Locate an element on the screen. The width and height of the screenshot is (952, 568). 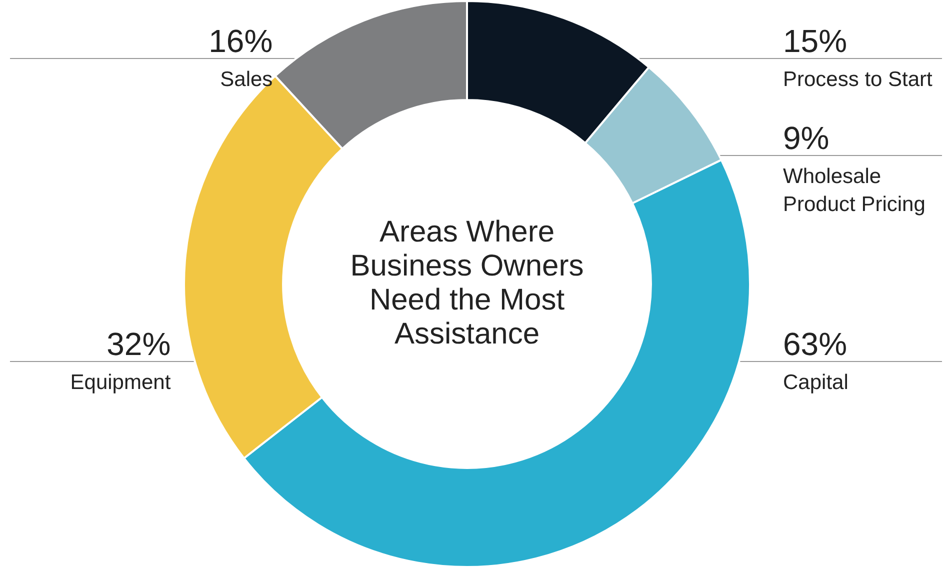
data-label: 63% is located at coordinates (815, 344).